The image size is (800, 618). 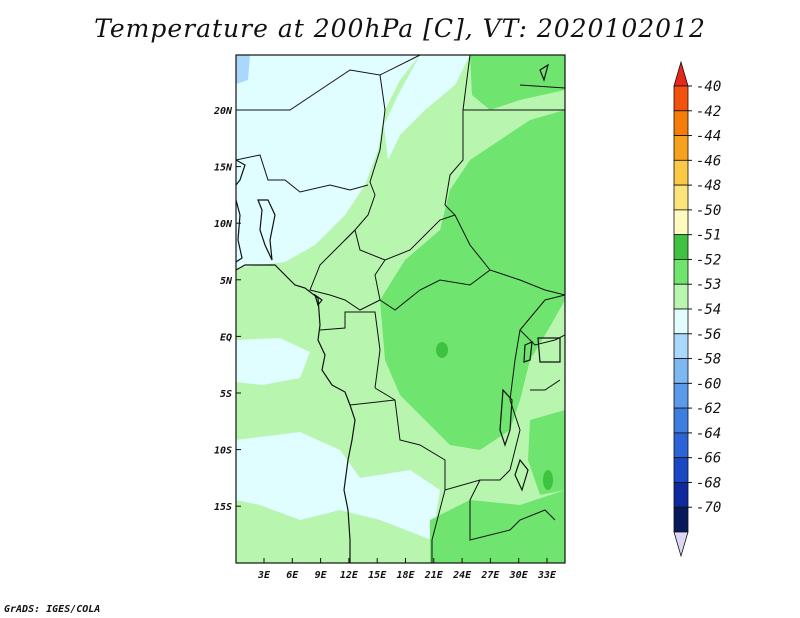 I want to click on field-cyan-west, so click(x=273, y=361).